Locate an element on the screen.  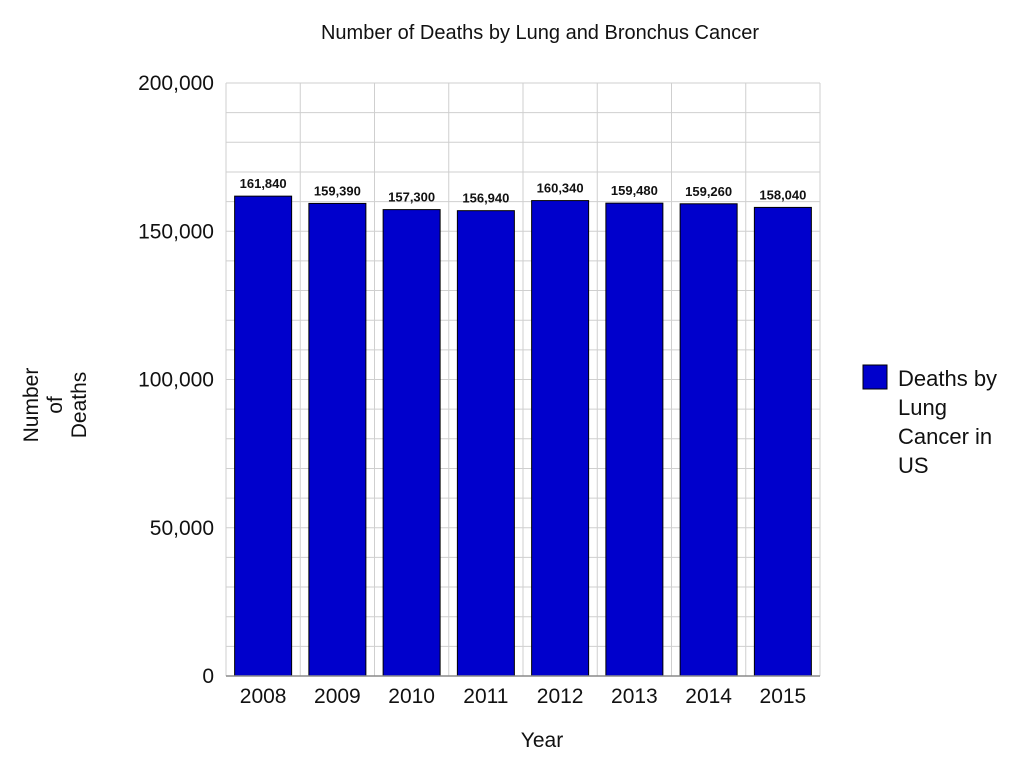
bar-2011 is located at coordinates (485, 443).